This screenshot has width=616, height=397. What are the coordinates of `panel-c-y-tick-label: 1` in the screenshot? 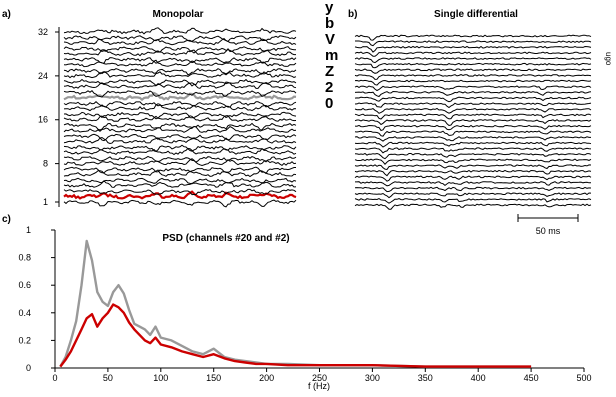 It's located at (28, 230).